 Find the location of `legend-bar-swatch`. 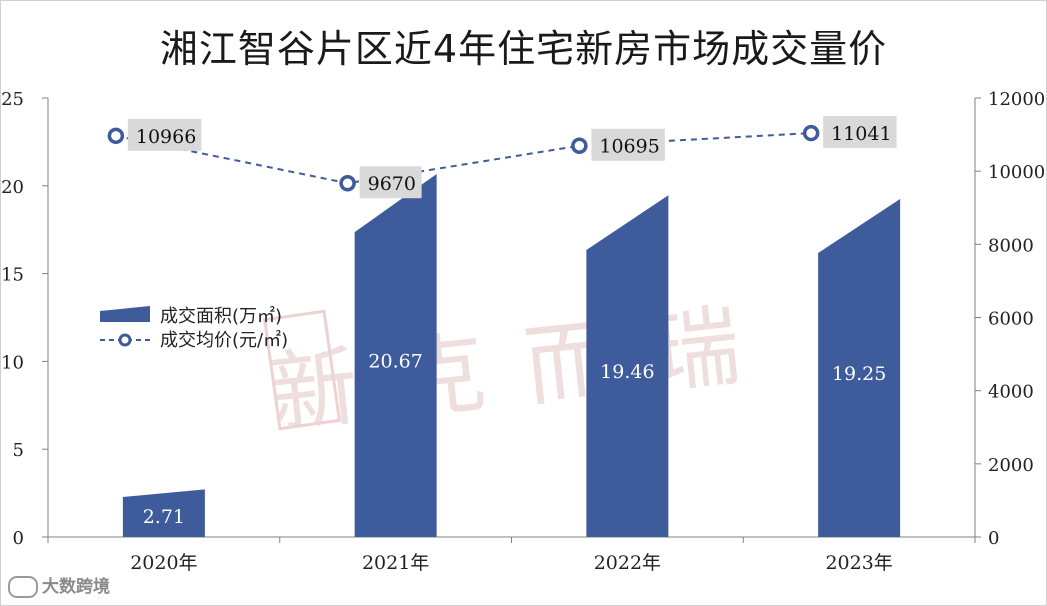

legend-bar-swatch is located at coordinates (125, 314).